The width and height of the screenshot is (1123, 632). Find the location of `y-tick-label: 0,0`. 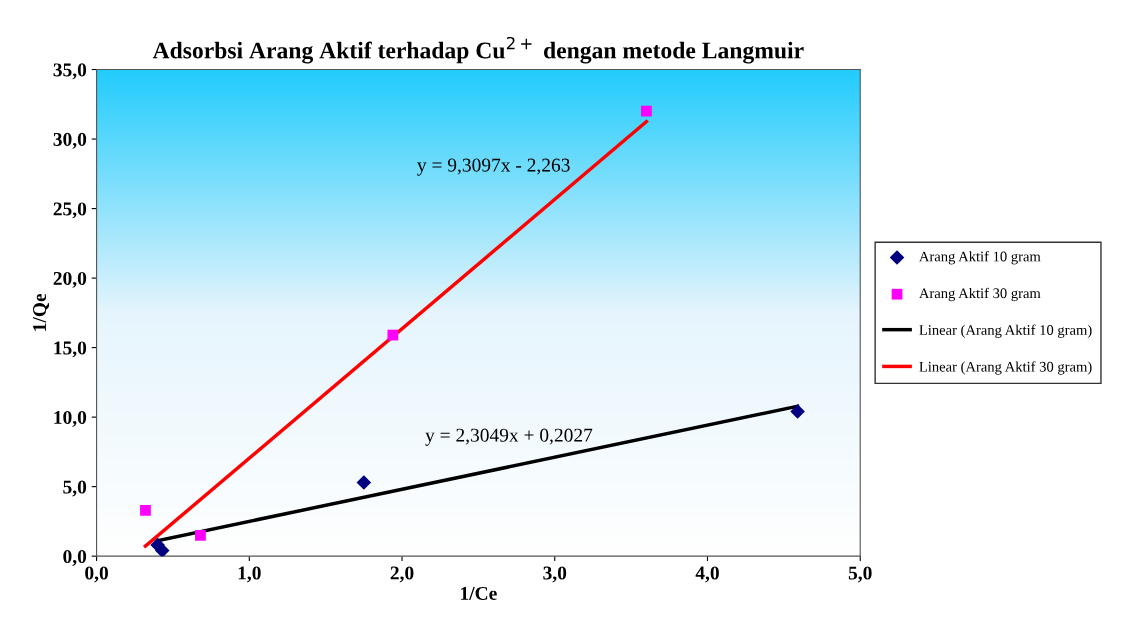

y-tick-label: 0,0 is located at coordinates (75, 557).